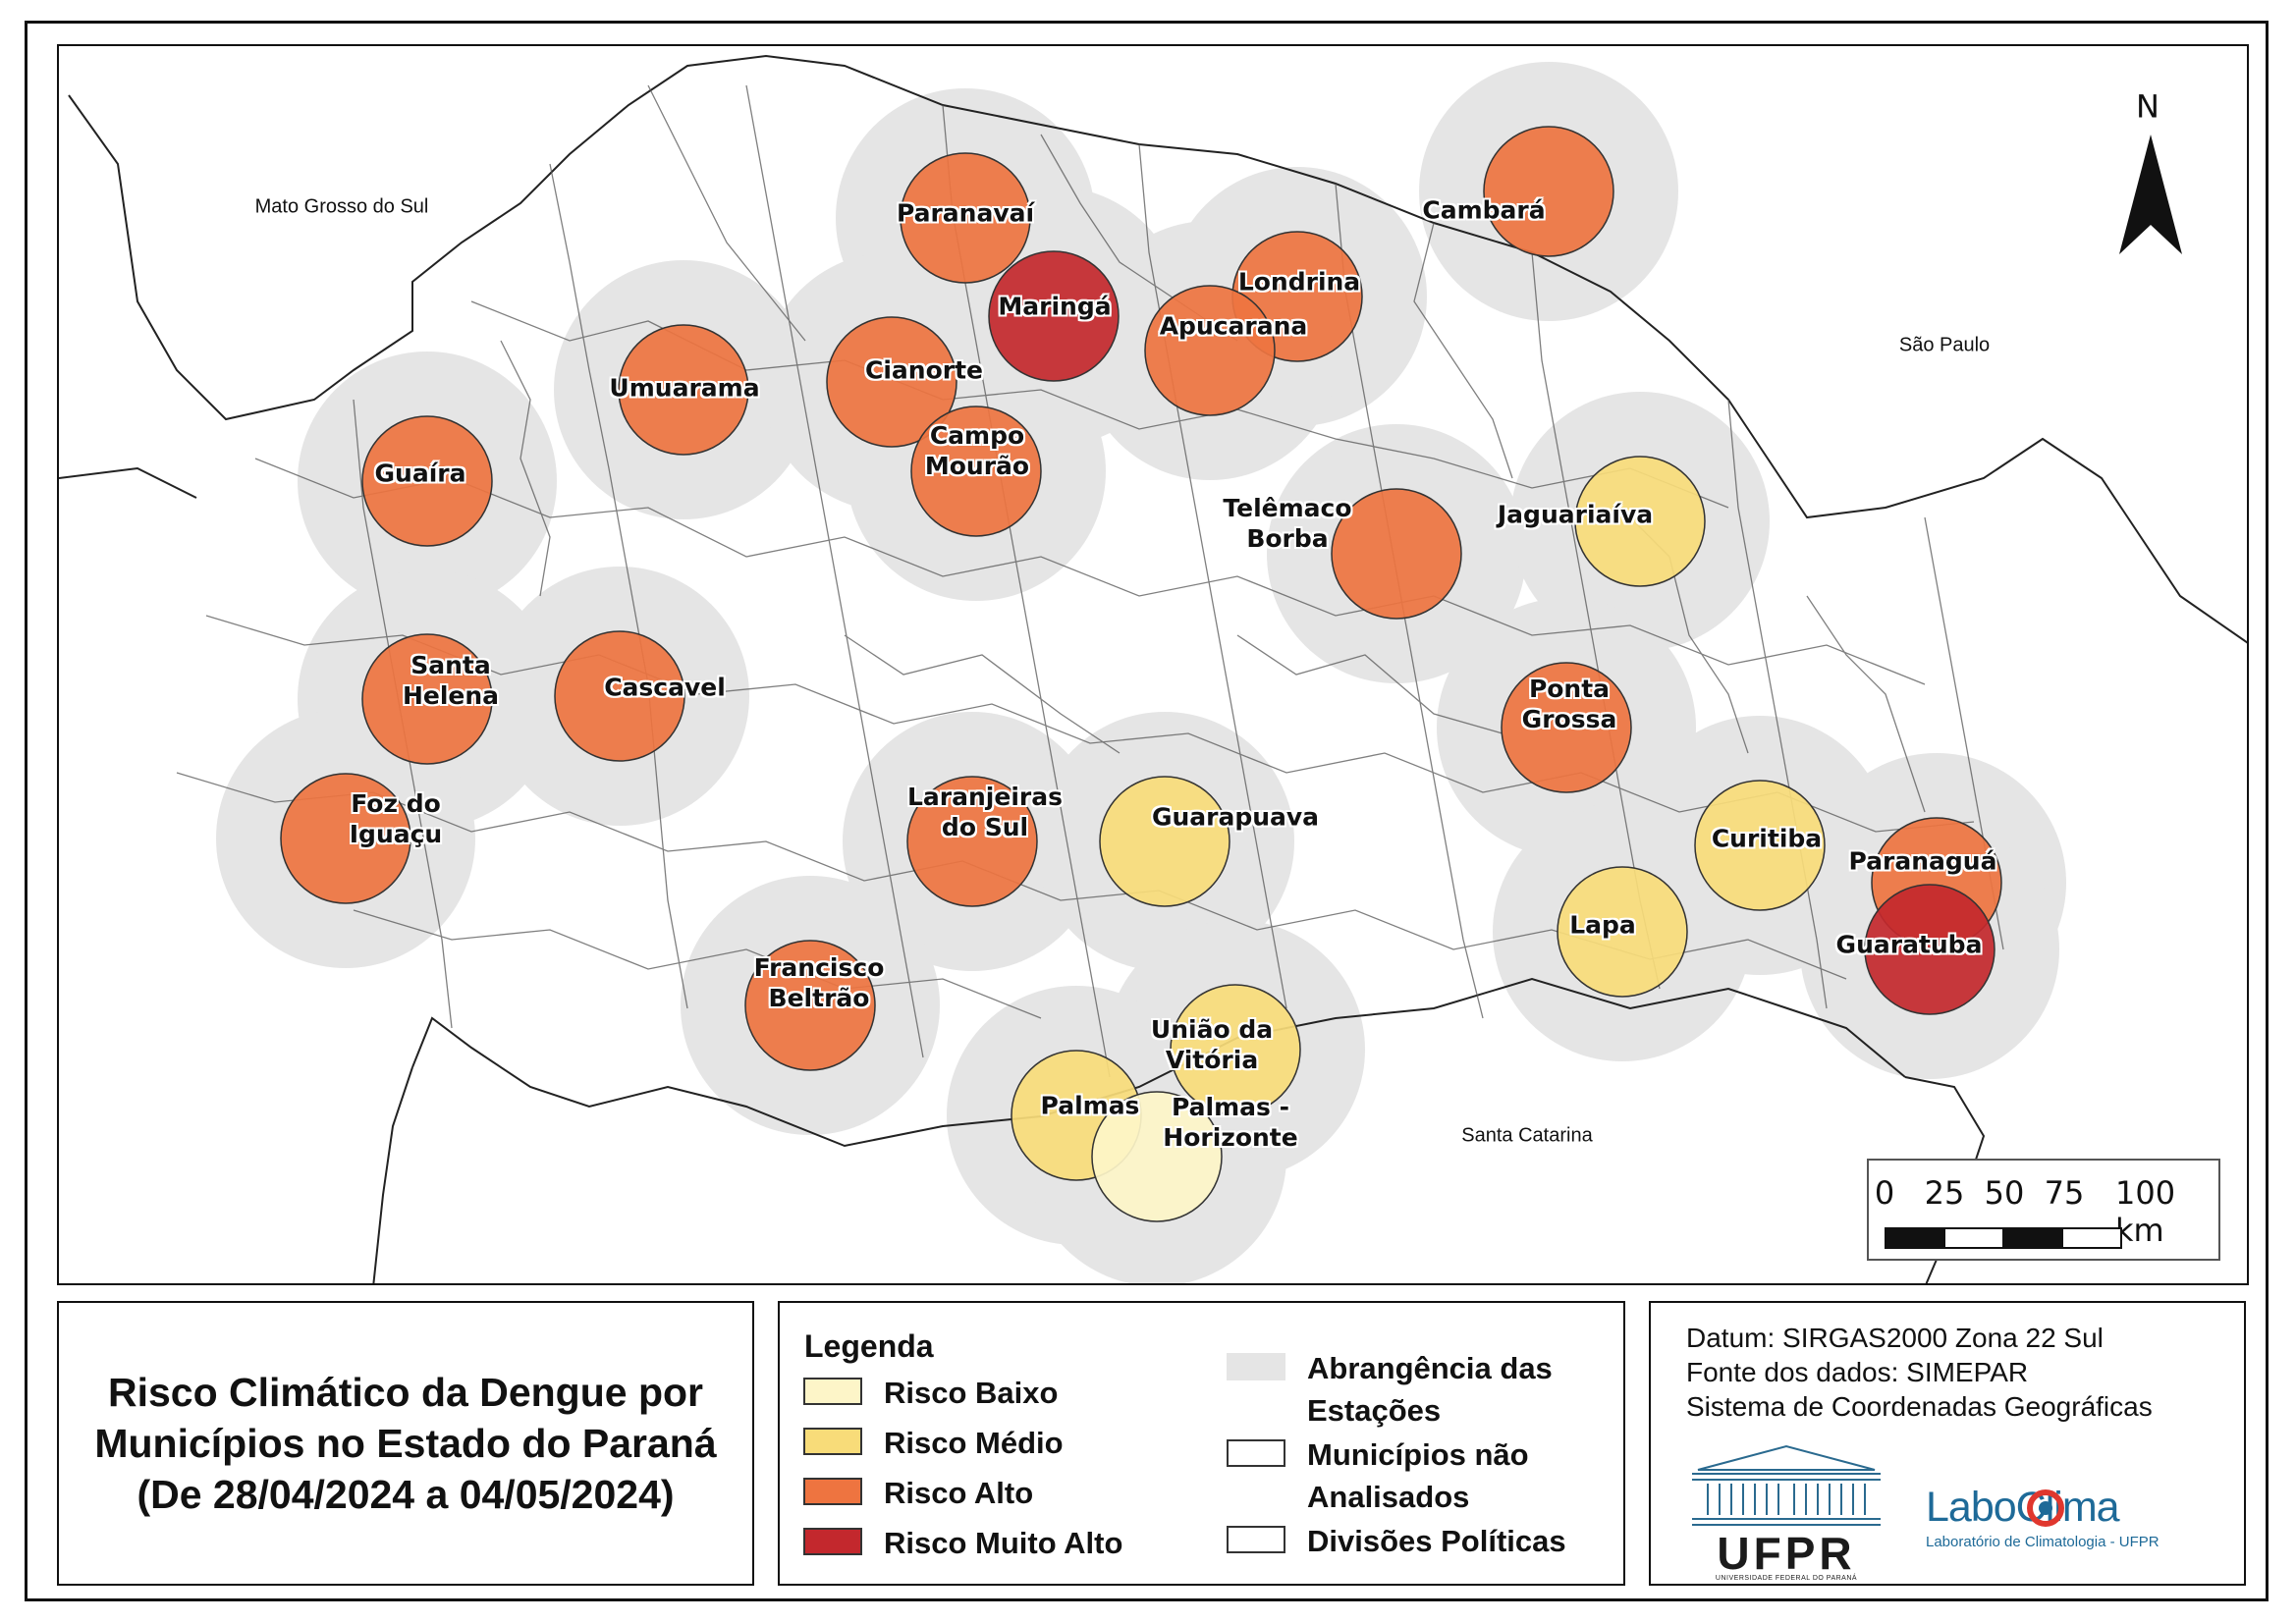 The width and height of the screenshot is (2296, 1623). Describe the element at coordinates (2145, 1211) in the screenshot. I see `scale-tick-100km: 100 km` at that location.